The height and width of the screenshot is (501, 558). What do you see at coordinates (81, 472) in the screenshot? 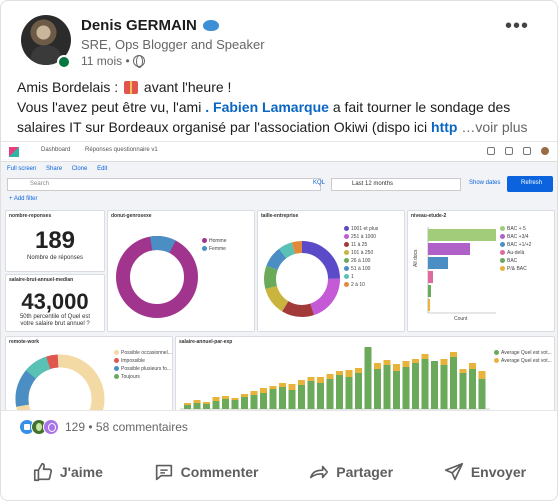
I see `like-label: J'aime` at bounding box center [81, 472].